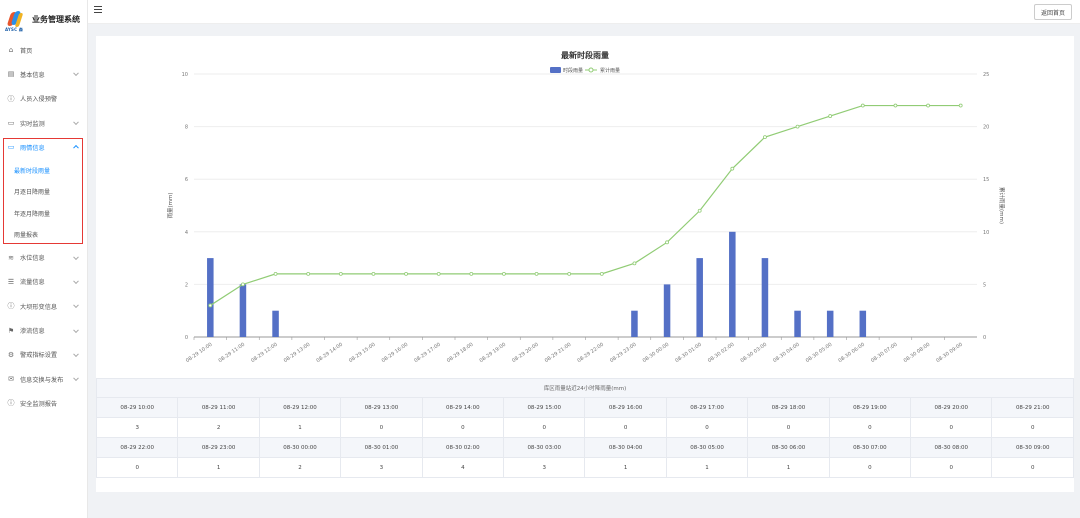  I want to click on table-time-cell: 08-29 12:00, so click(300, 407).